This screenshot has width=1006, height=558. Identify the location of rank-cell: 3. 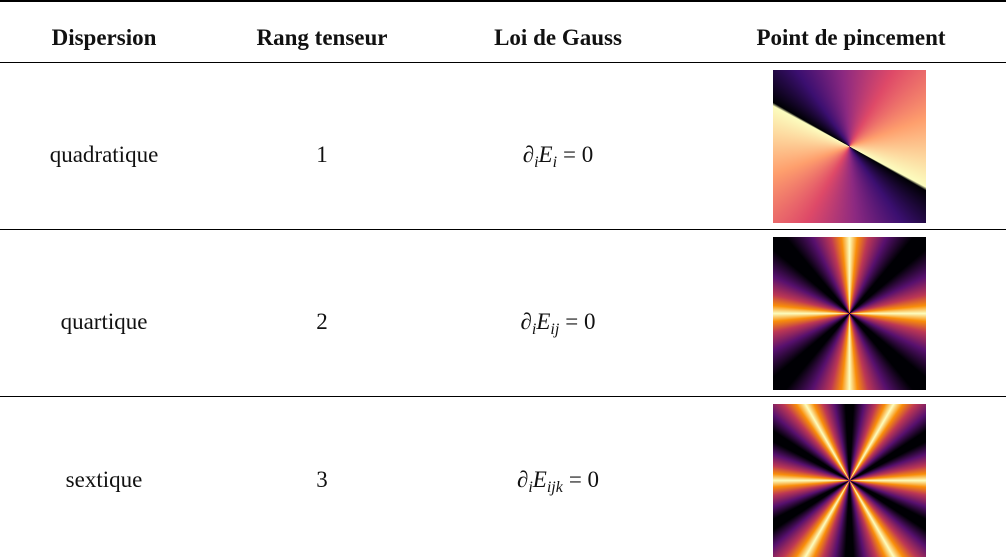
(322, 479).